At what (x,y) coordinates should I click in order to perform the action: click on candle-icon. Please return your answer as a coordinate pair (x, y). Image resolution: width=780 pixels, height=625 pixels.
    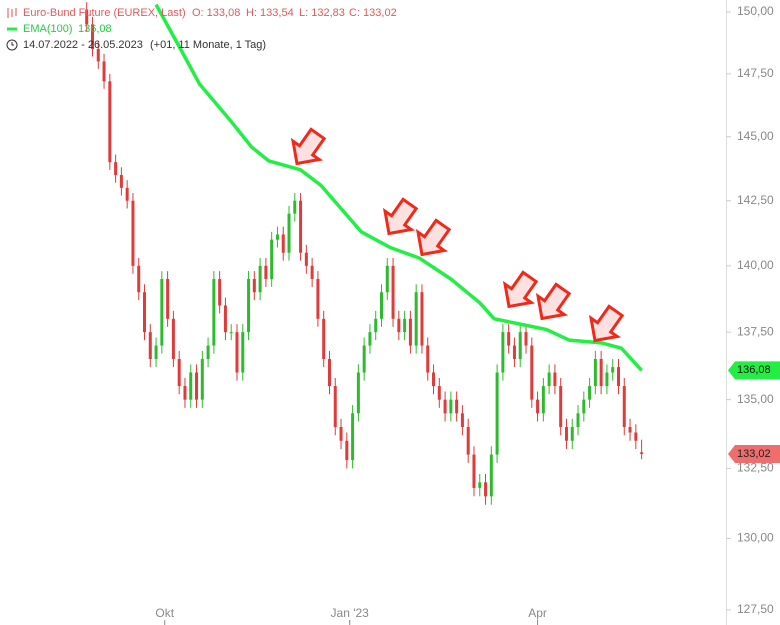
    Looking at the image, I should click on (12, 13).